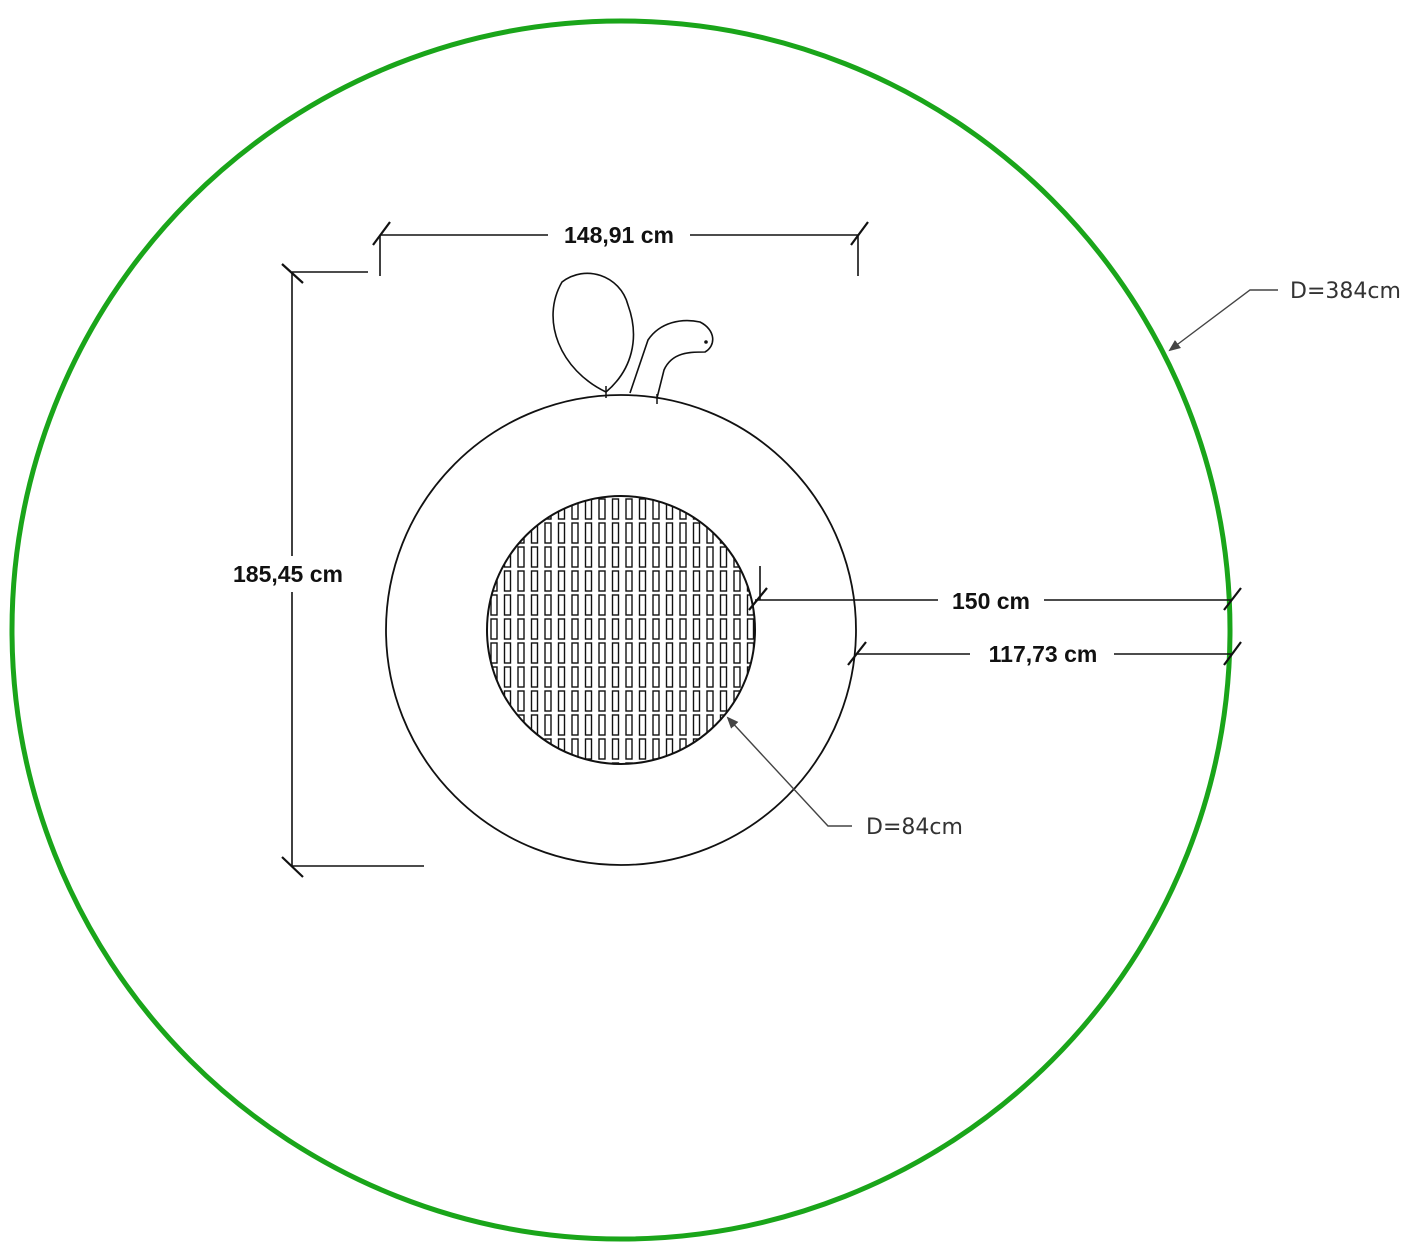 The image size is (1418, 1242). I want to click on dimension-right-lower: 117,73 cm, so click(1044, 654).